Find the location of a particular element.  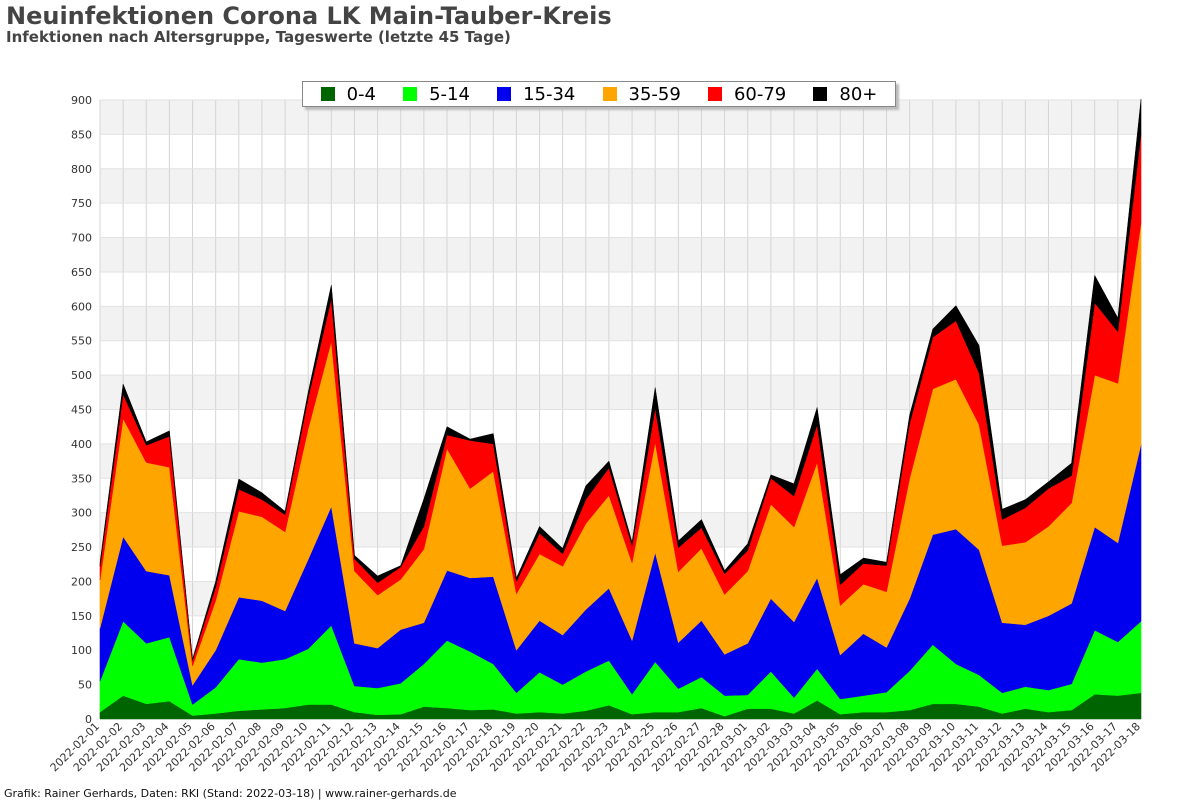

legend-label: 5-14 is located at coordinates (449, 94).